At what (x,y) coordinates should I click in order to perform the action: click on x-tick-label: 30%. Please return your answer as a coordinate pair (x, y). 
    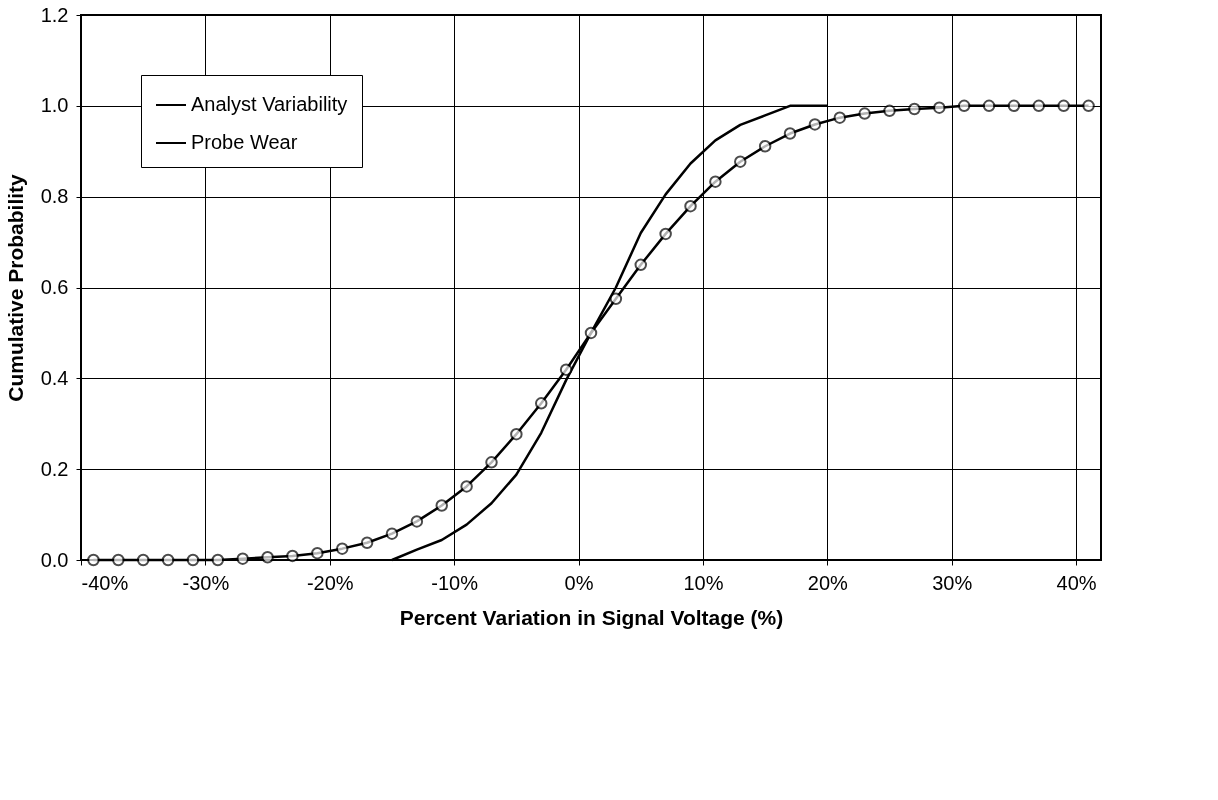
    Looking at the image, I should click on (952, 582).